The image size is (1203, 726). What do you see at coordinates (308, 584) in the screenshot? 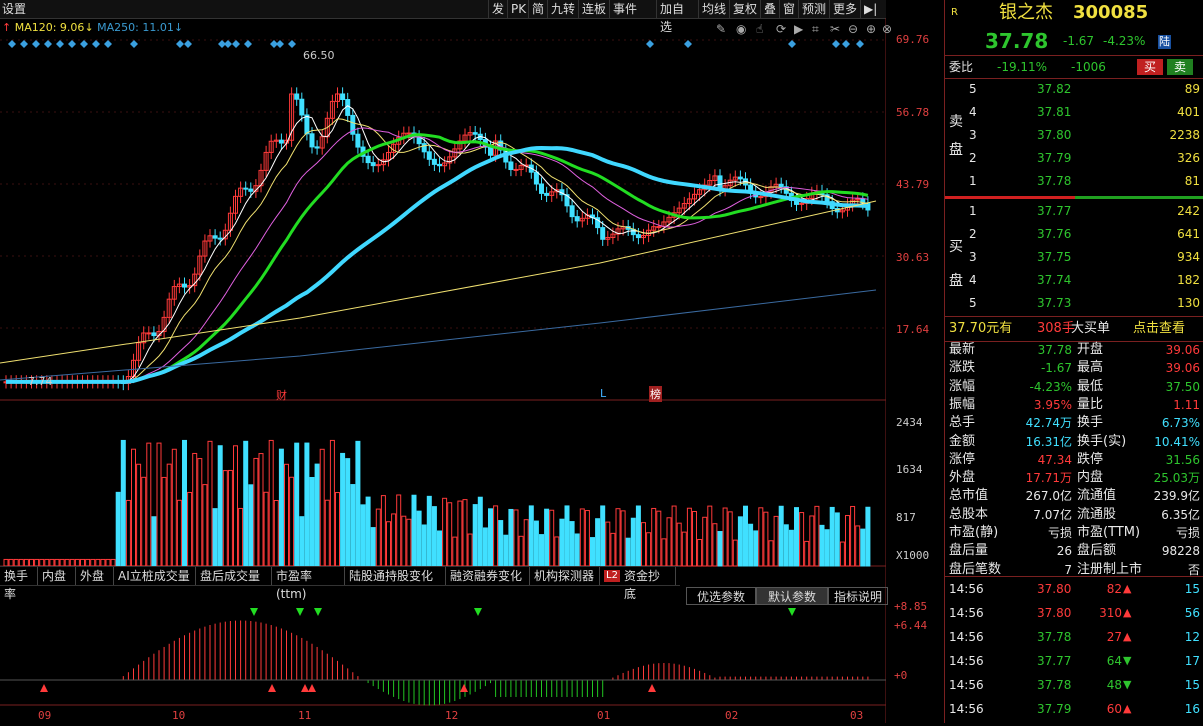
I see `indicator-tab: 市盈率(ttm)` at bounding box center [308, 584].